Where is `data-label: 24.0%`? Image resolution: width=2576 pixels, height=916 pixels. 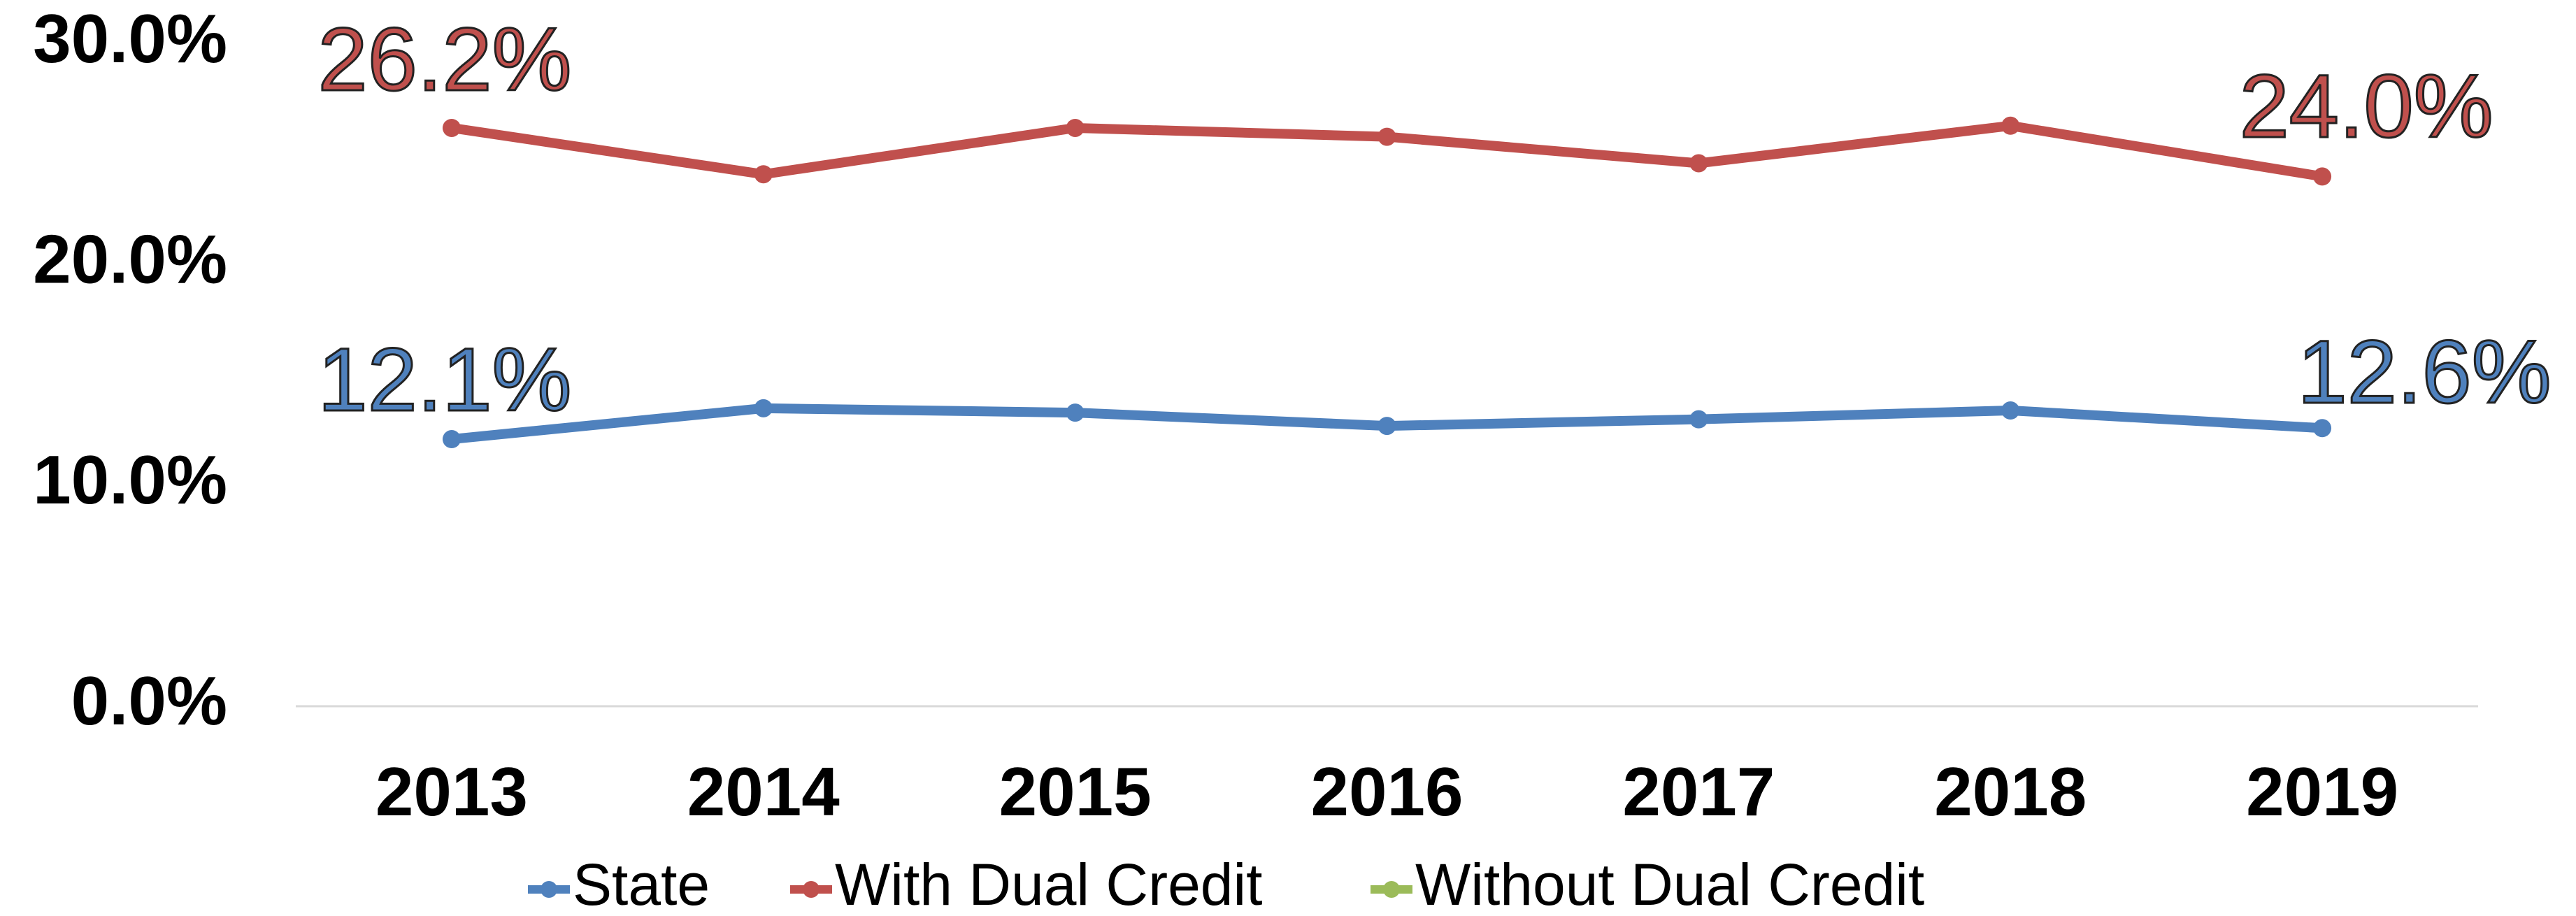
data-label: 24.0% is located at coordinates (2366, 107).